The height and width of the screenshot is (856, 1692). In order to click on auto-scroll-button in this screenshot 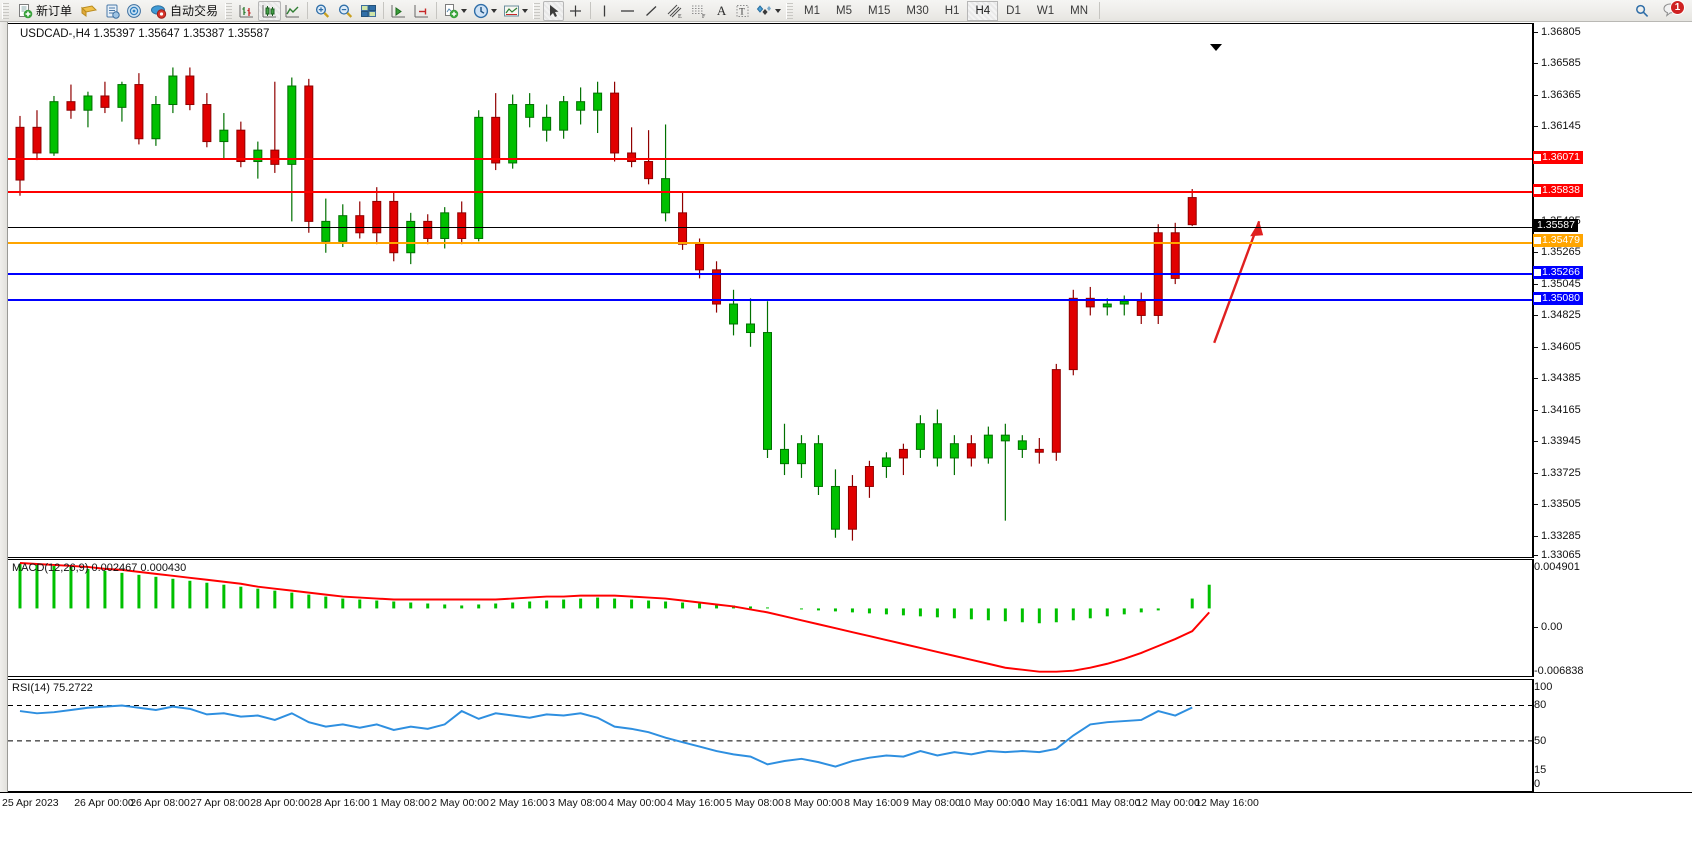, I will do `click(398, 11)`.